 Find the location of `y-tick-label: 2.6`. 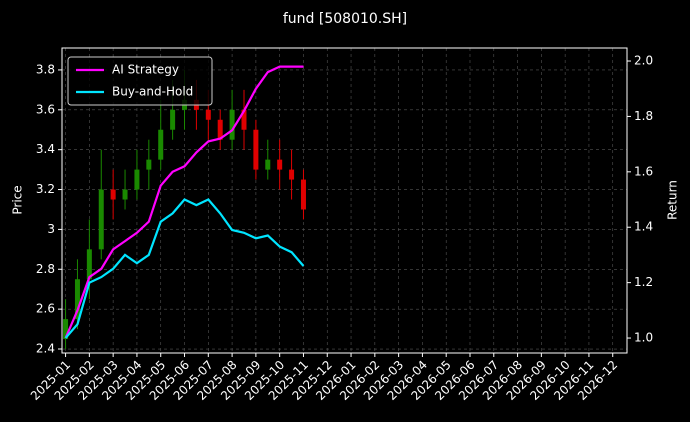

y-tick-label: 2.6 is located at coordinates (45, 309).